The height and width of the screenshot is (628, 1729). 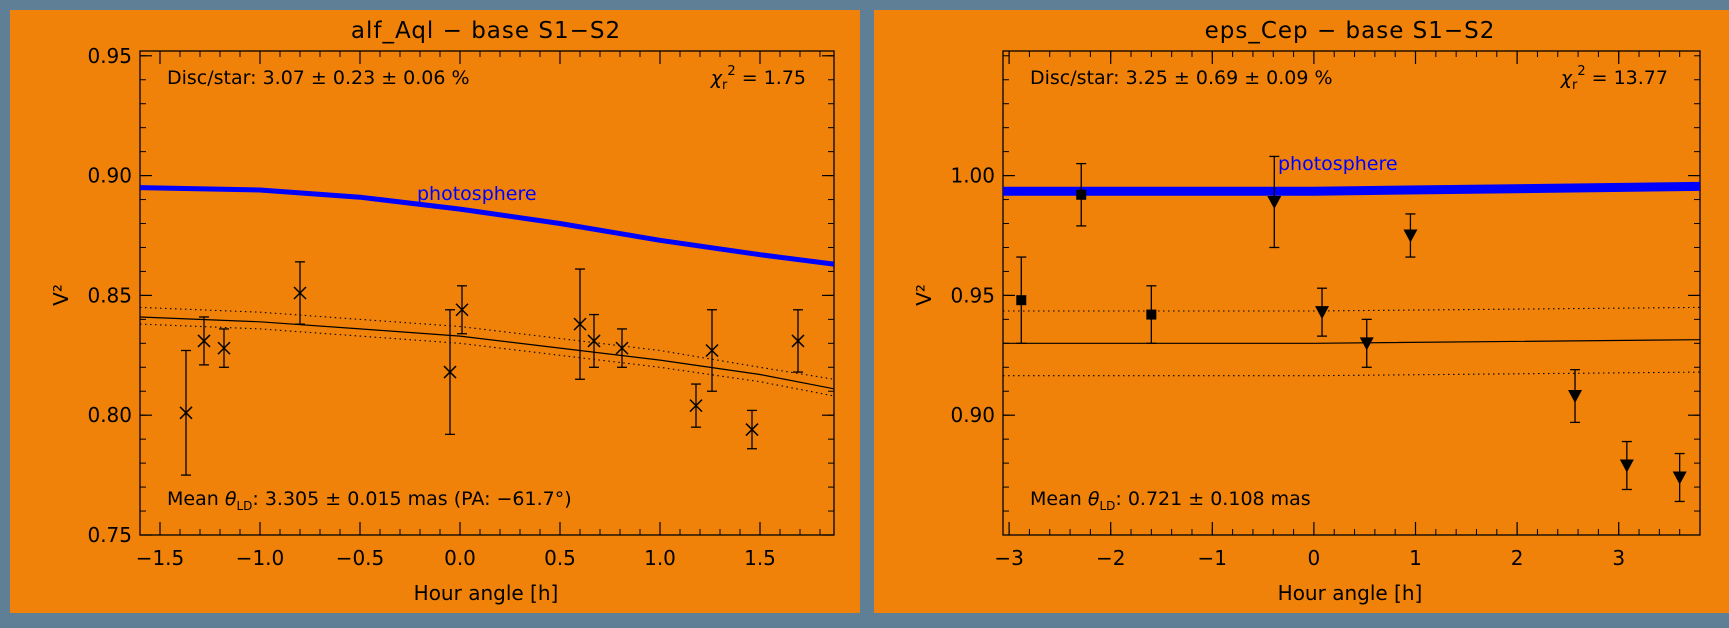 I want to click on chi-square-annotation: χr2 = 13.77, so click(x=1614, y=78).